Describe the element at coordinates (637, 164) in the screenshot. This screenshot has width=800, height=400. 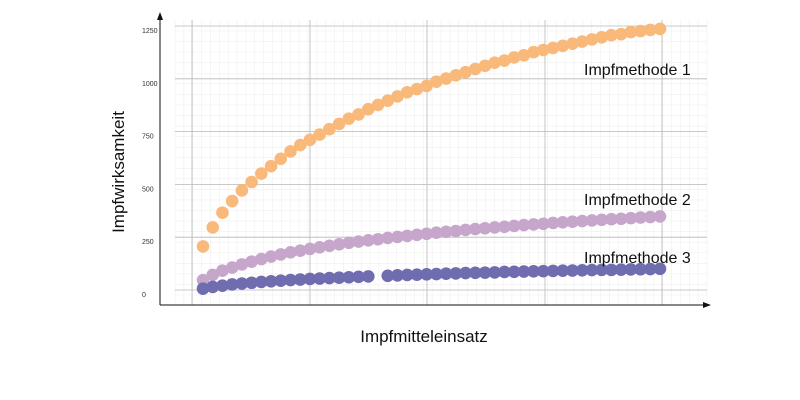
I see `series-labels: Impfmethode 1 Impfmethode 2 Impfmethode 3` at that location.